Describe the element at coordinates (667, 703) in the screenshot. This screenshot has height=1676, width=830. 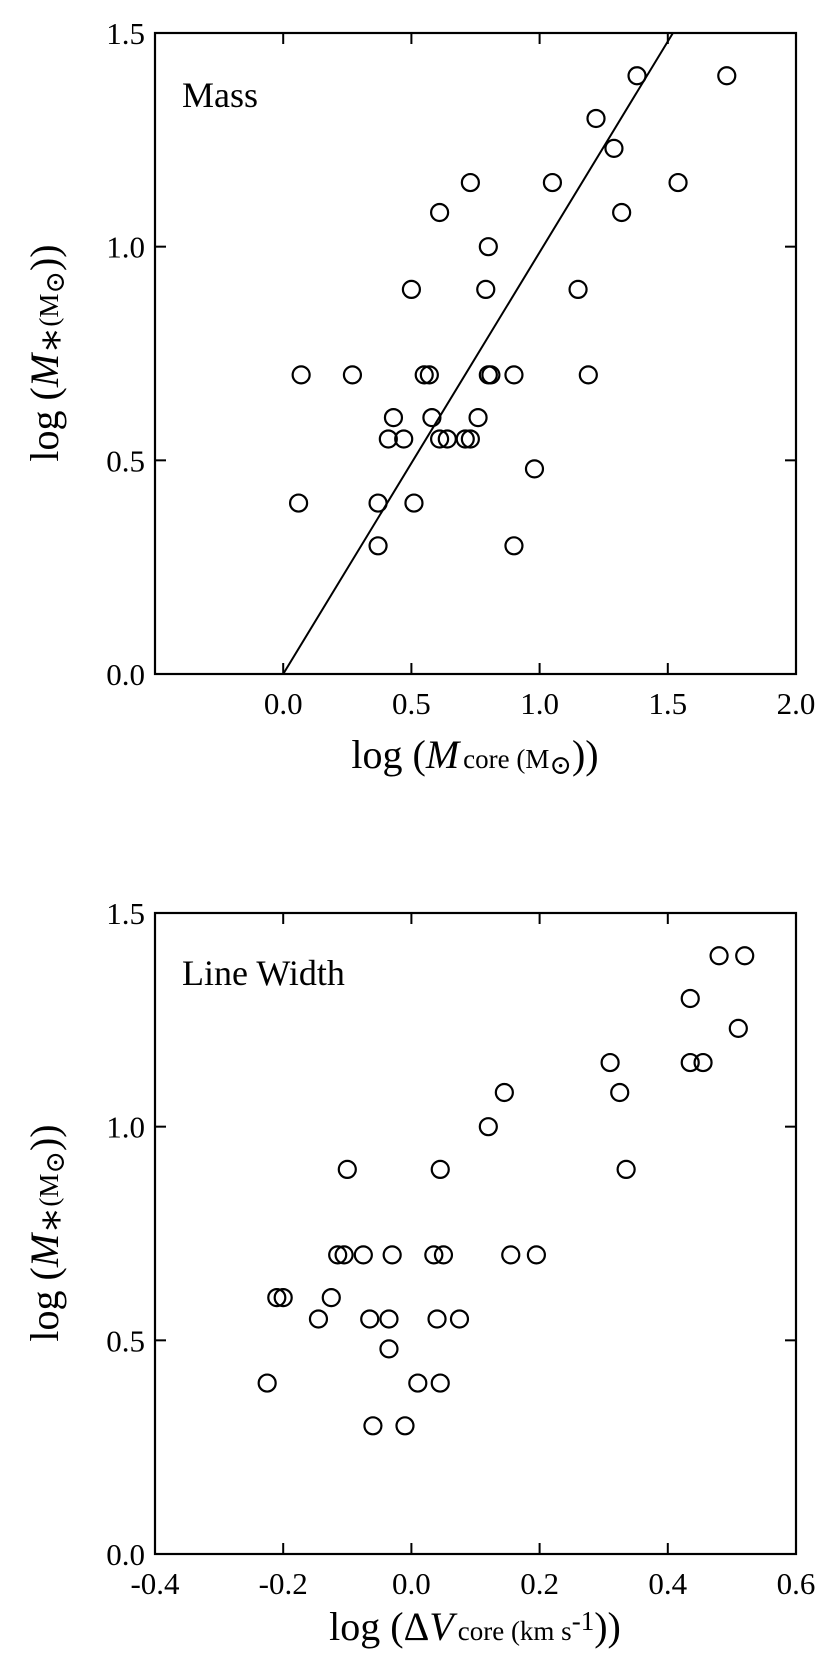
I see `mass-x-tick-label: 1.5` at that location.